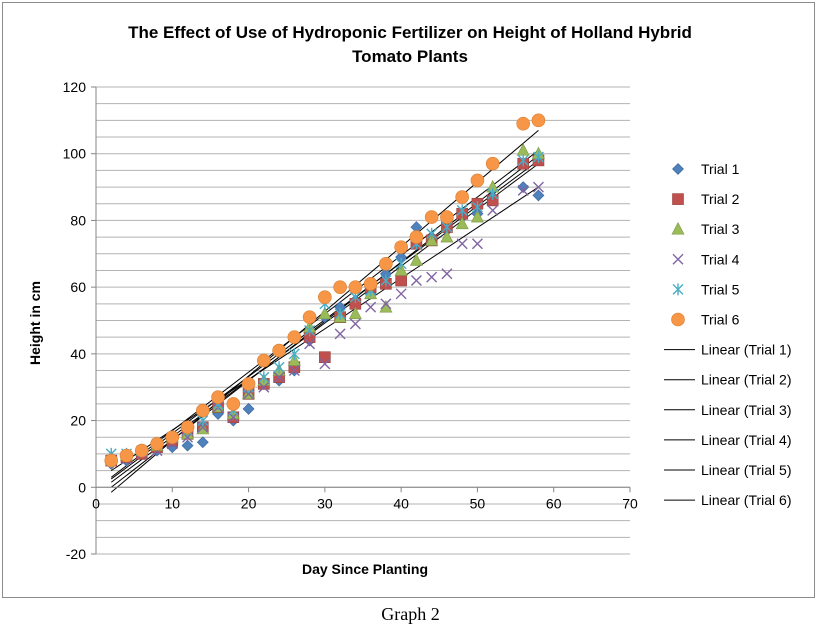 This screenshot has width=821, height=630. I want to click on chart-title-line-2: Tomato Plants, so click(410, 56).